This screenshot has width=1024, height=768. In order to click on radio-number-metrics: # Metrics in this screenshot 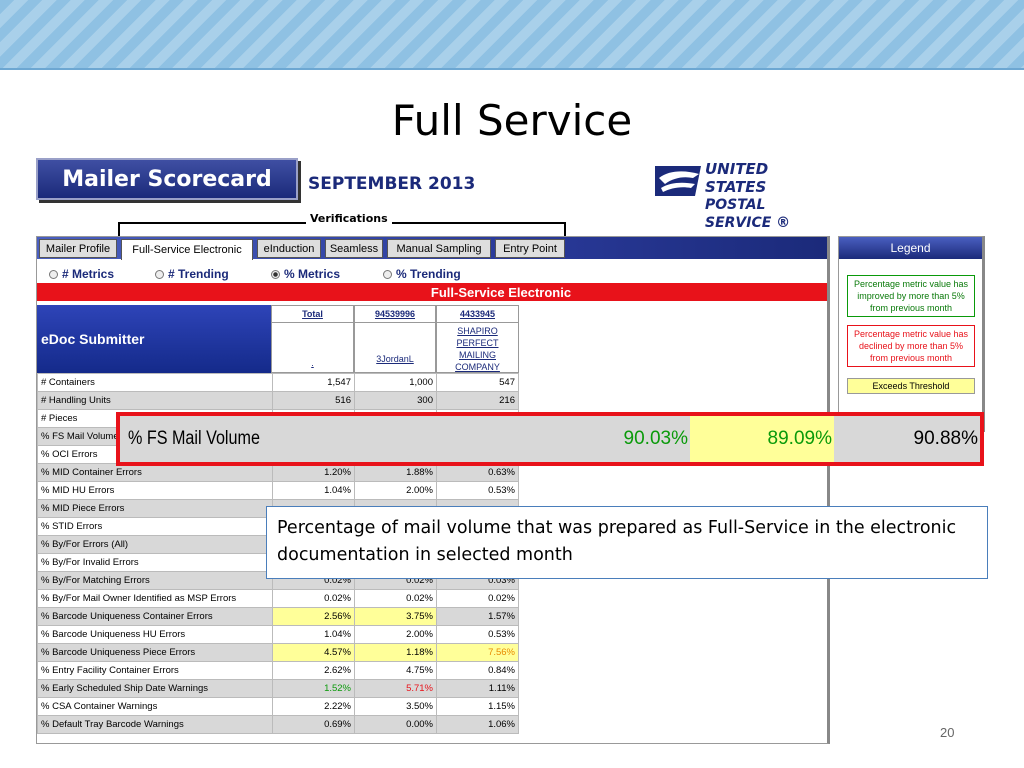, I will do `click(81, 274)`.